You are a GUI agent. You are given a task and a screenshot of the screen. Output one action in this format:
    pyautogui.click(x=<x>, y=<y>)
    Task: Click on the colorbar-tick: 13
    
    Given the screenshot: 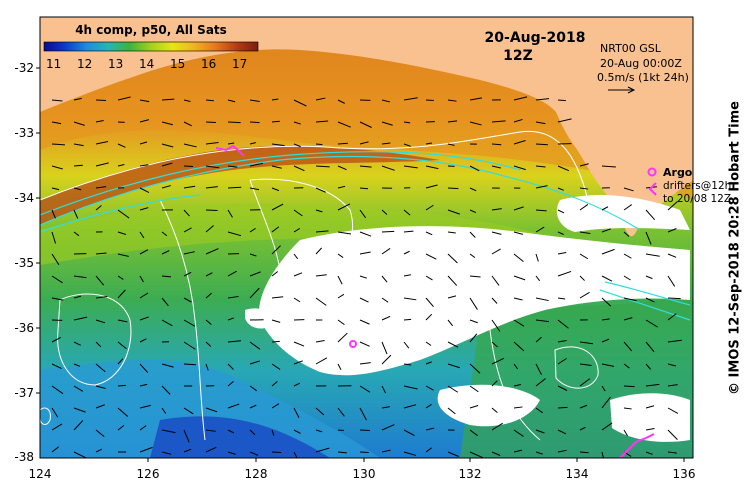 What is the action you would take?
    pyautogui.click(x=115, y=64)
    